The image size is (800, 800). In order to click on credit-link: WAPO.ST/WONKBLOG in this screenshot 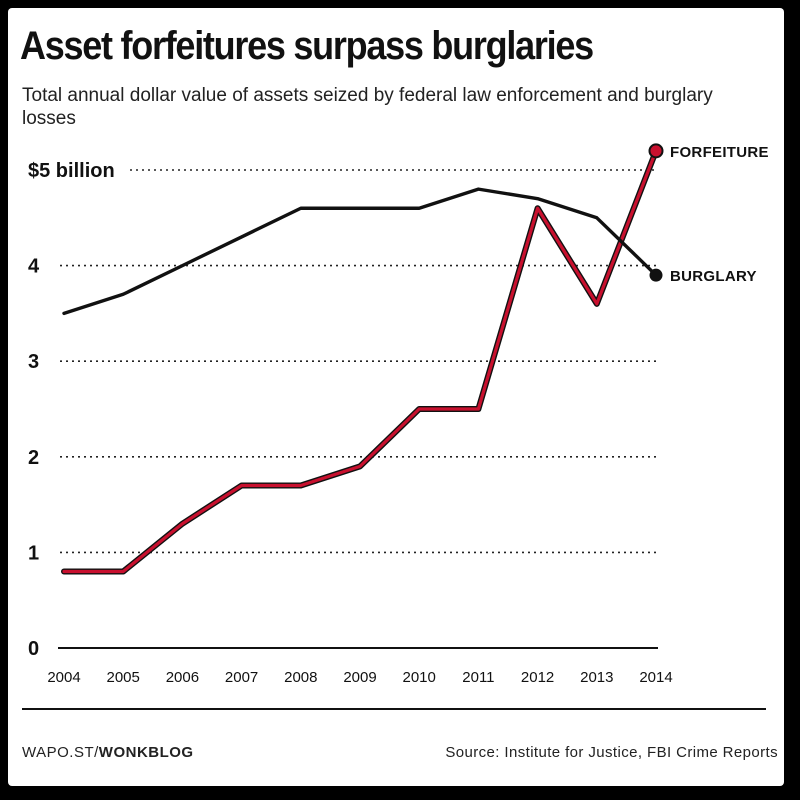, I will do `click(108, 752)`.